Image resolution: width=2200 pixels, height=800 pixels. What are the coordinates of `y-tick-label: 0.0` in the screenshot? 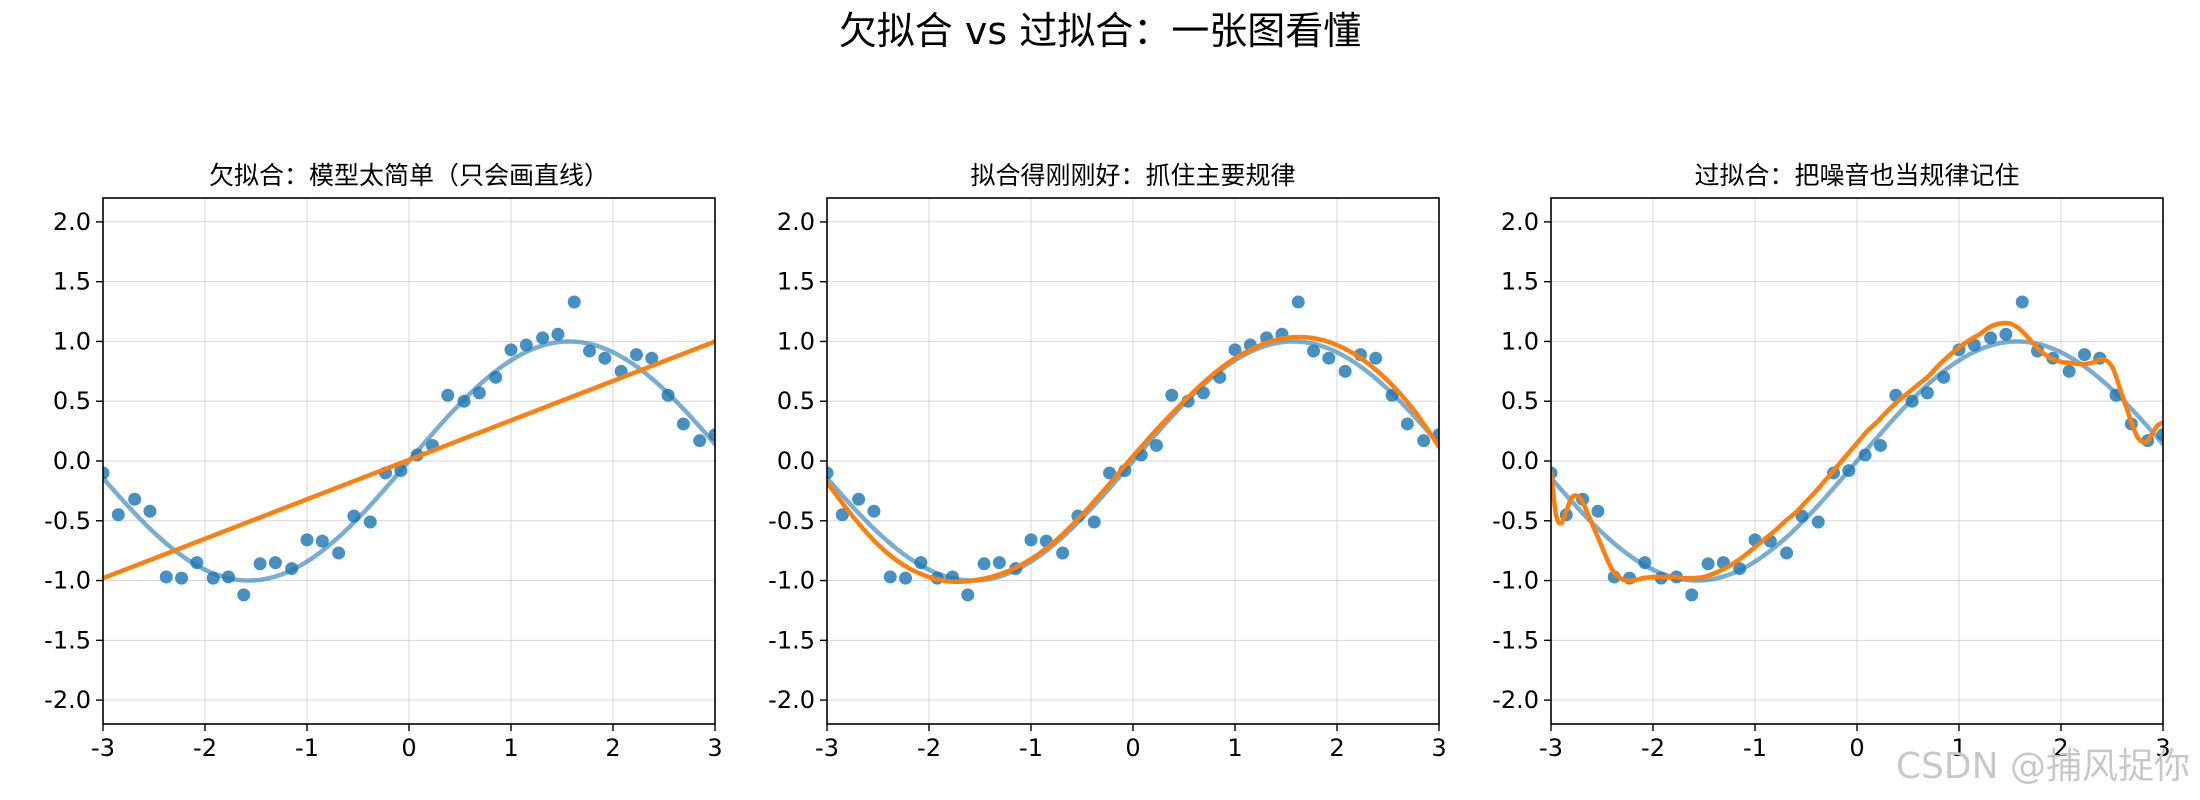 It's located at (72, 461).